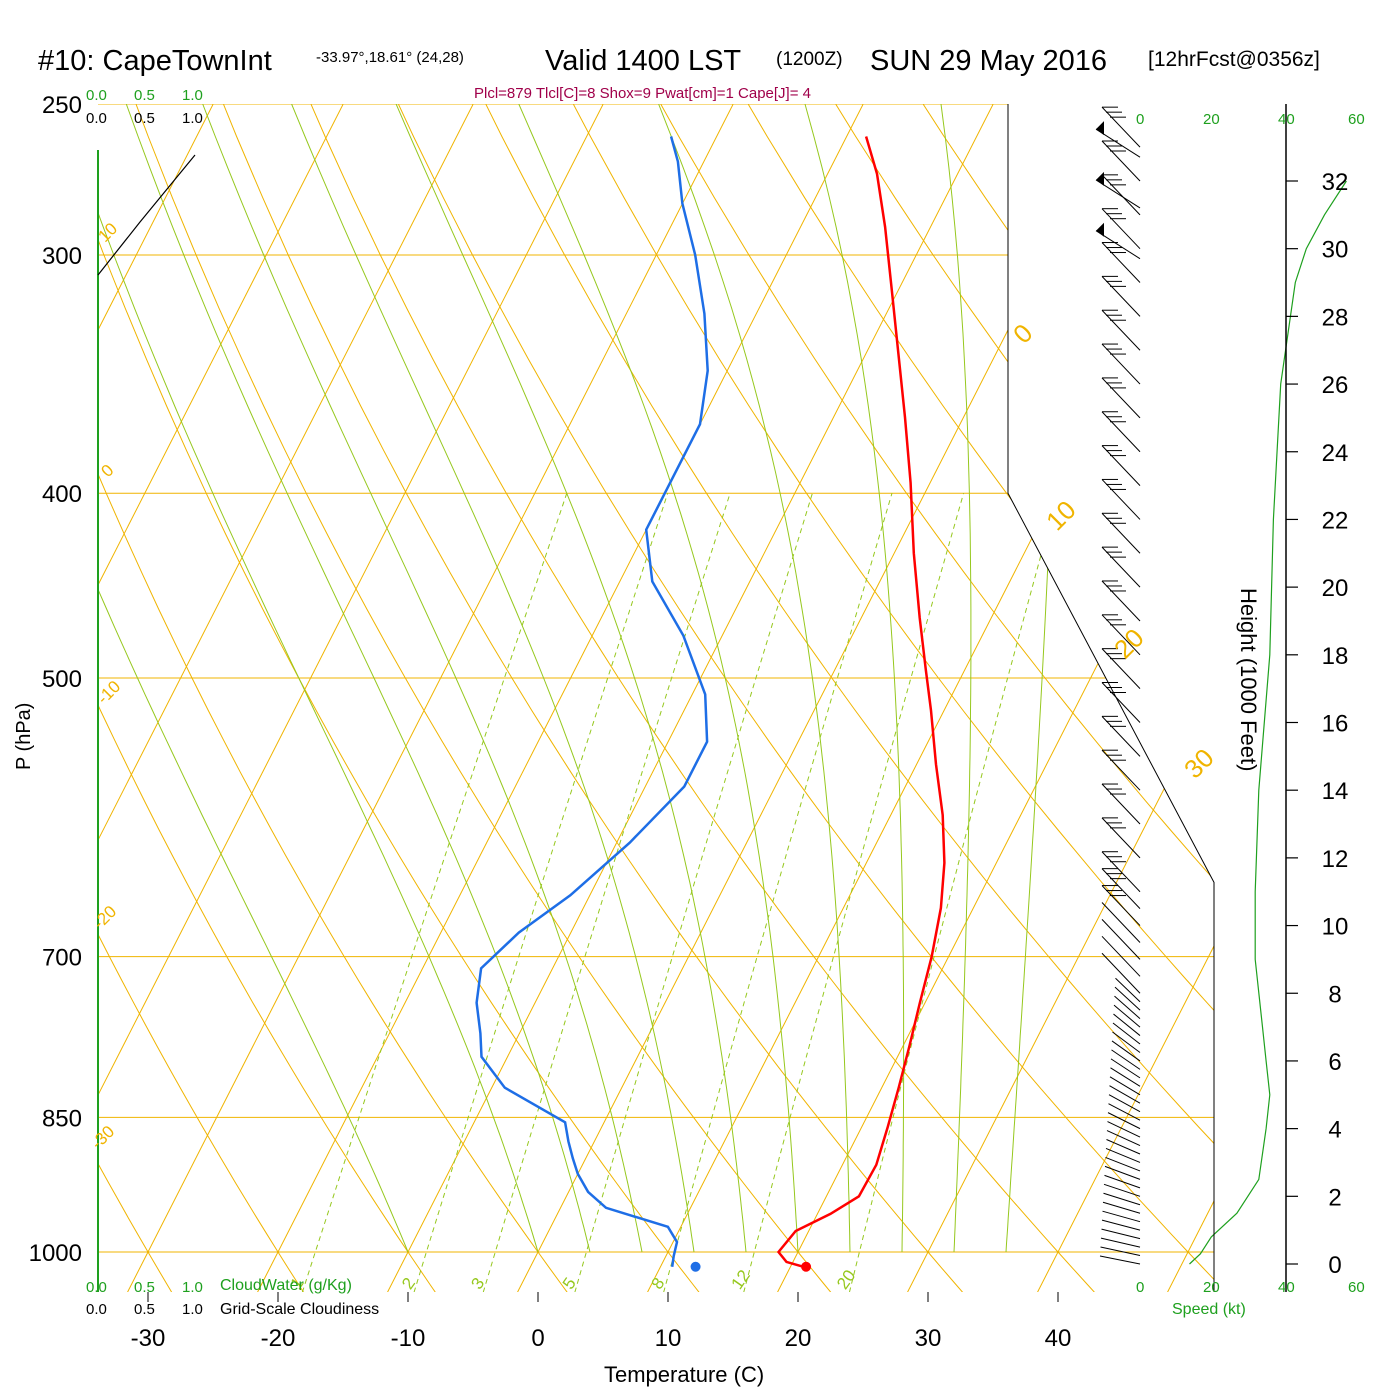 The image size is (1400, 1400). Describe the element at coordinates (1209, 1309) in the screenshot. I see `speed-axis-label: Speed (kt)` at that location.